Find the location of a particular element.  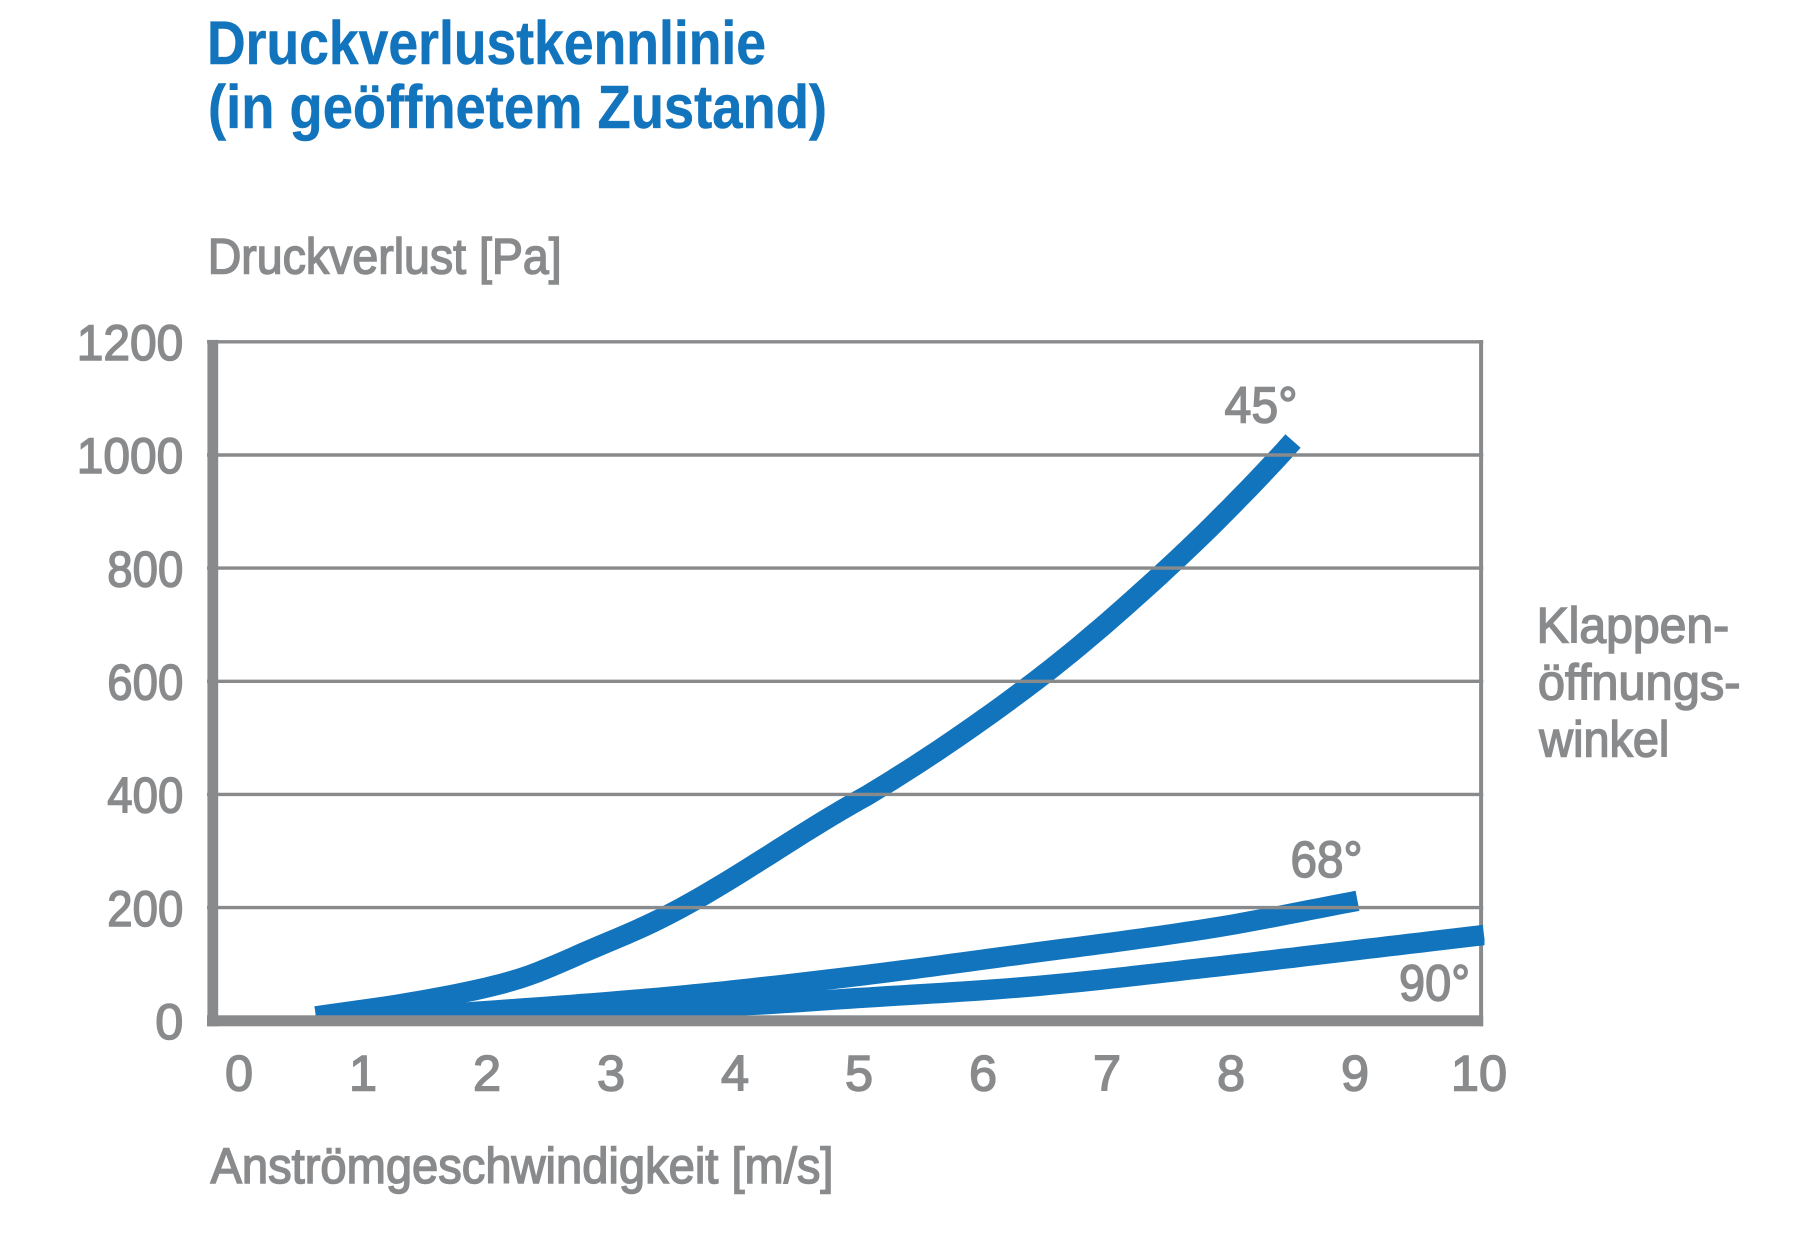

svg-text: 200 is located at coordinates (145, 908).